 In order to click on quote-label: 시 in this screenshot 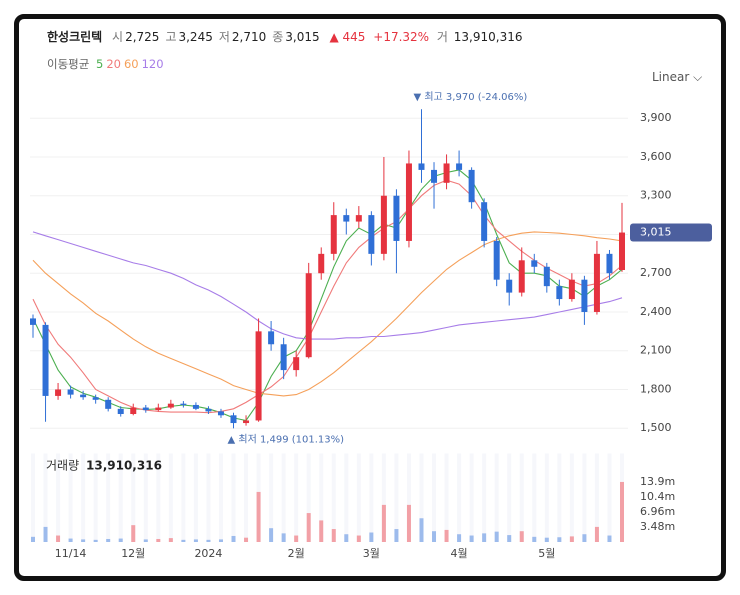, I will do `click(118, 37)`.